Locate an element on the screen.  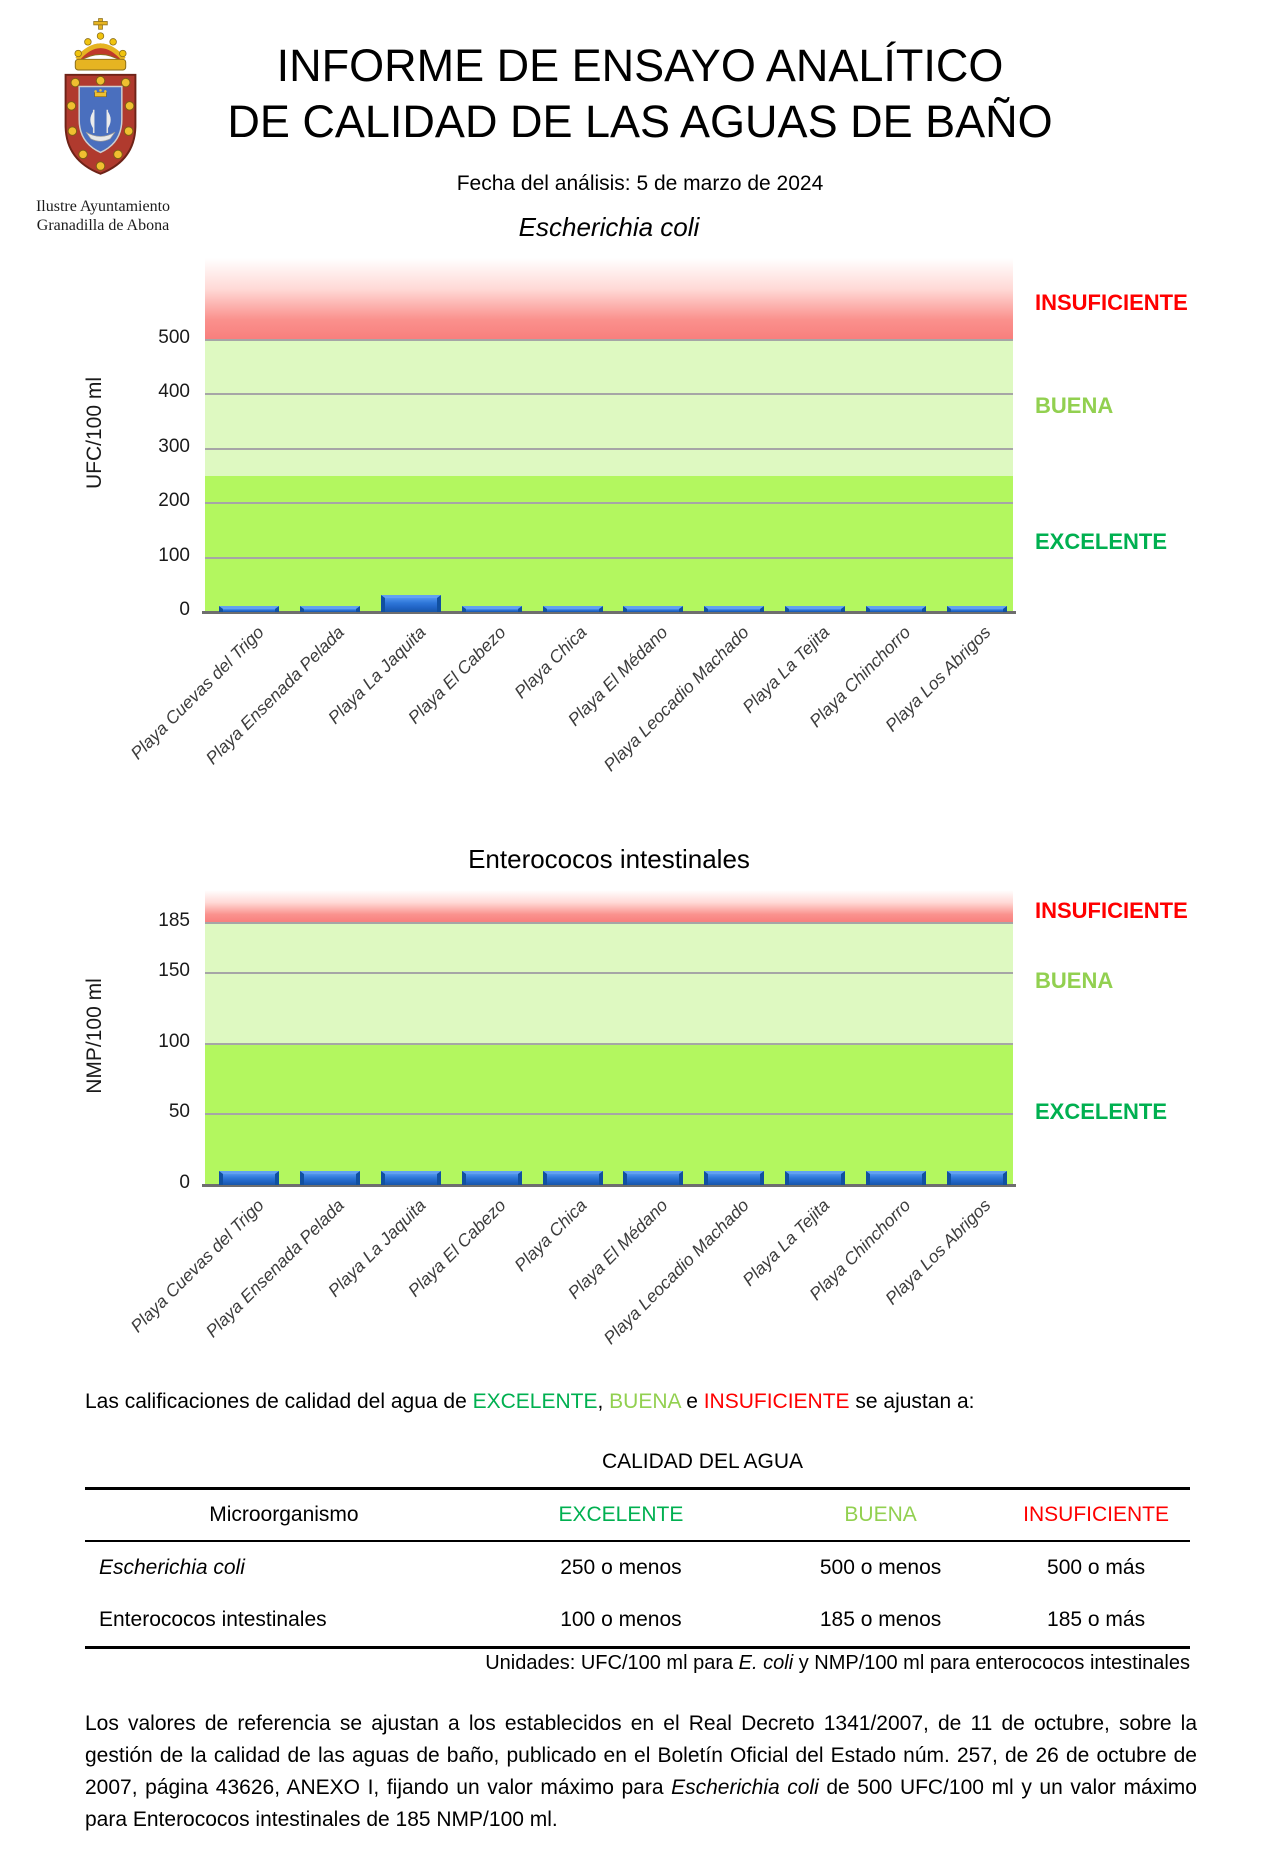
row-enterococos-buena: 185 o menos is located at coordinates (880, 1619).